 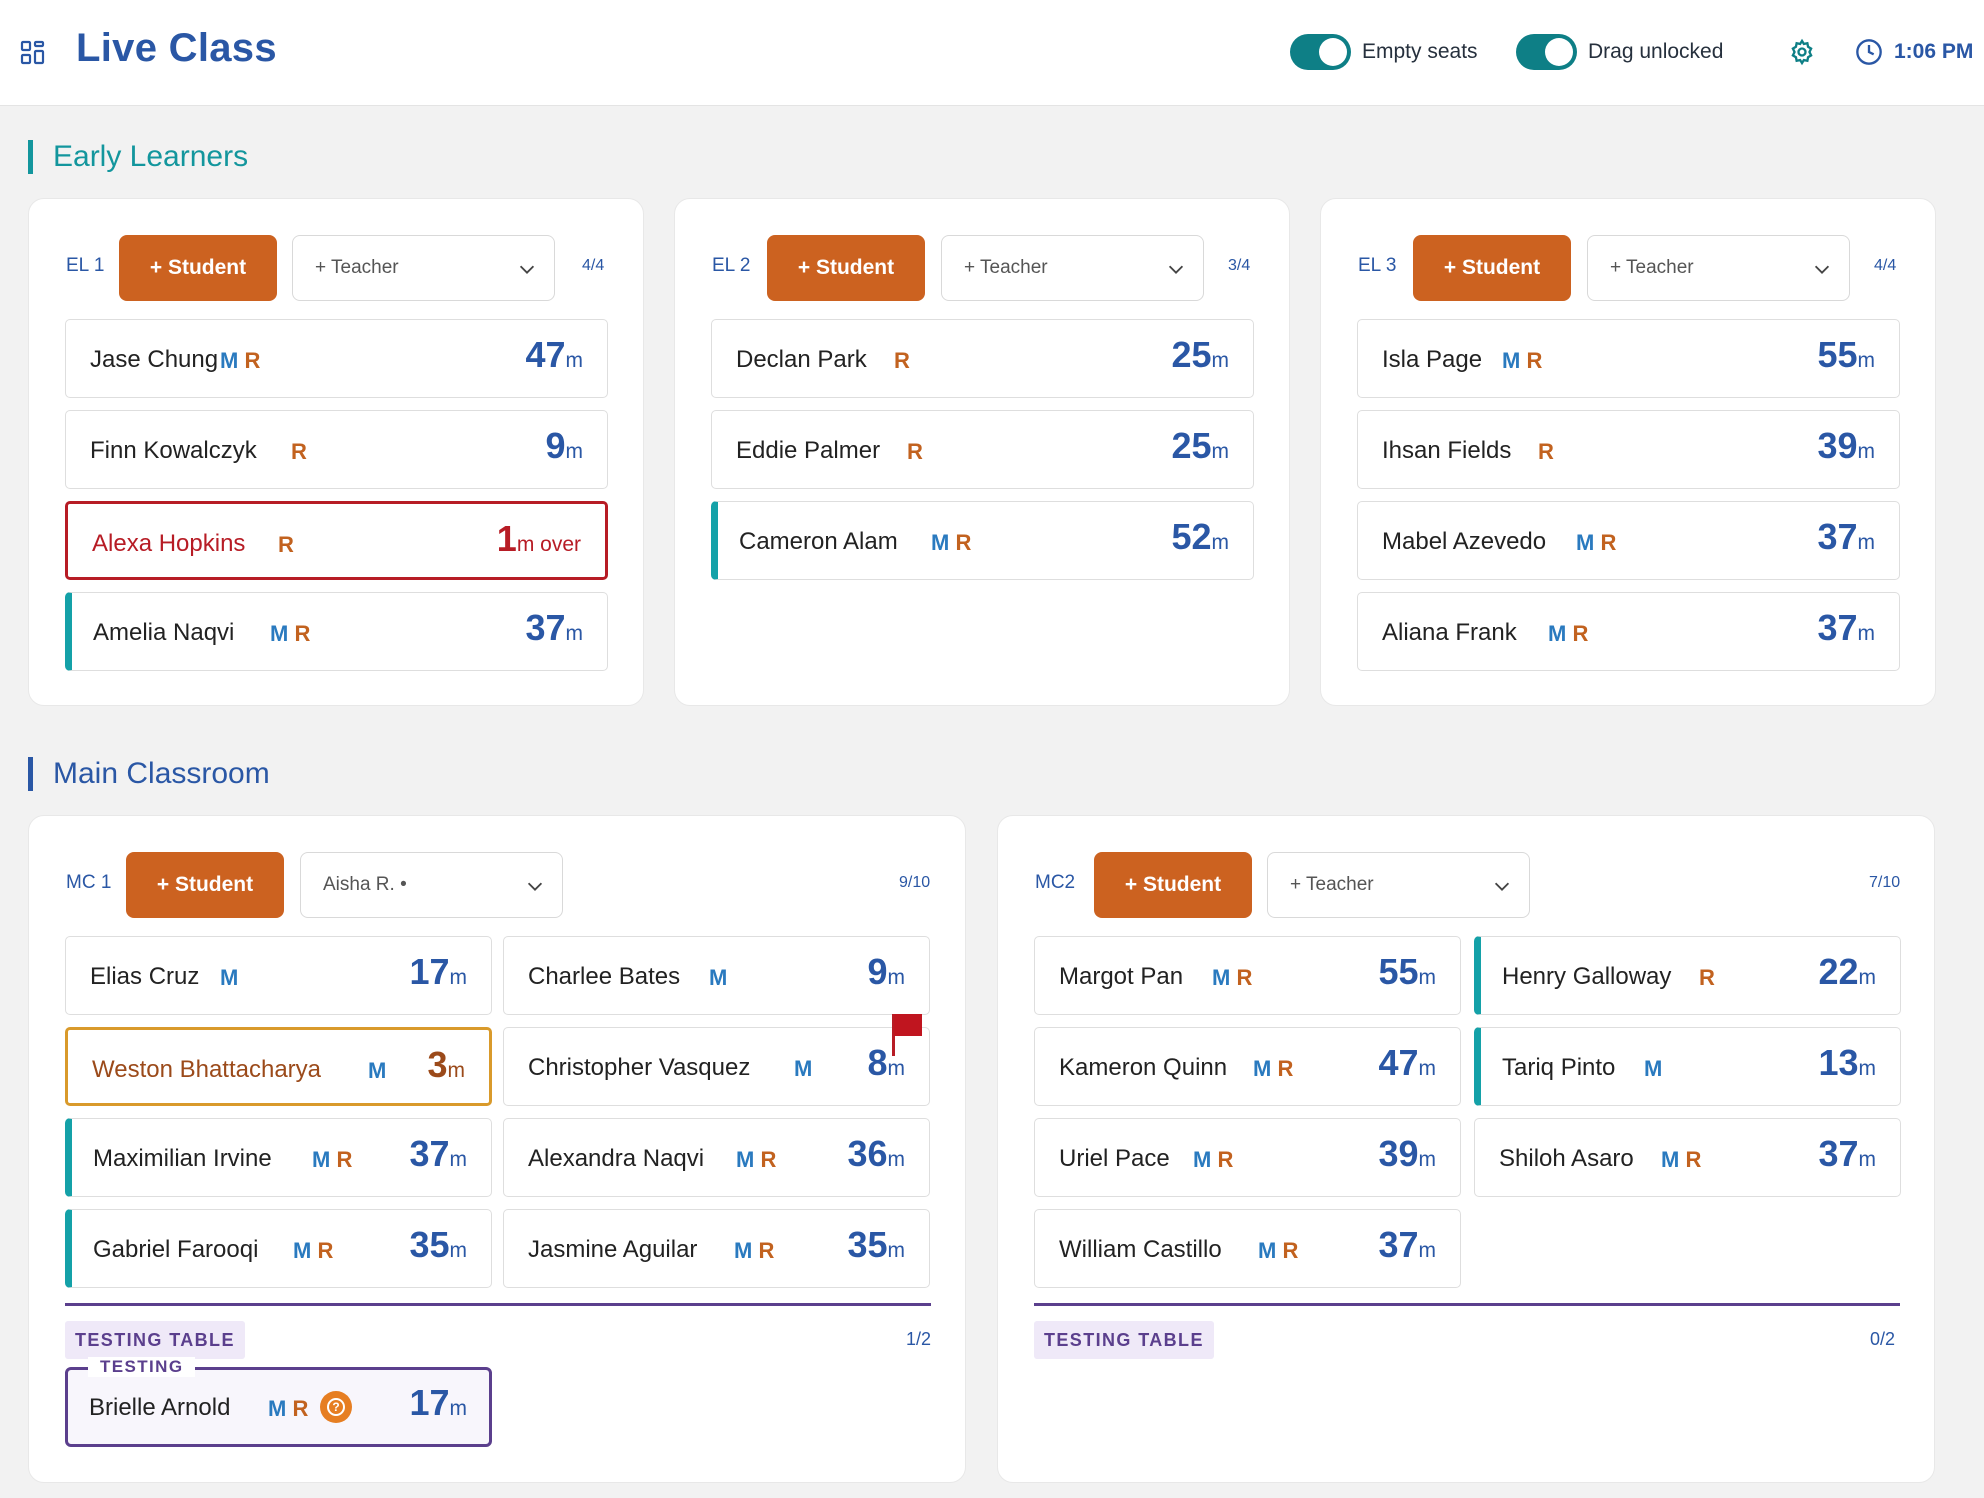 What do you see at coordinates (1628, 449) in the screenshot?
I see `student-seat: Ihsan Fields R 39m` at bounding box center [1628, 449].